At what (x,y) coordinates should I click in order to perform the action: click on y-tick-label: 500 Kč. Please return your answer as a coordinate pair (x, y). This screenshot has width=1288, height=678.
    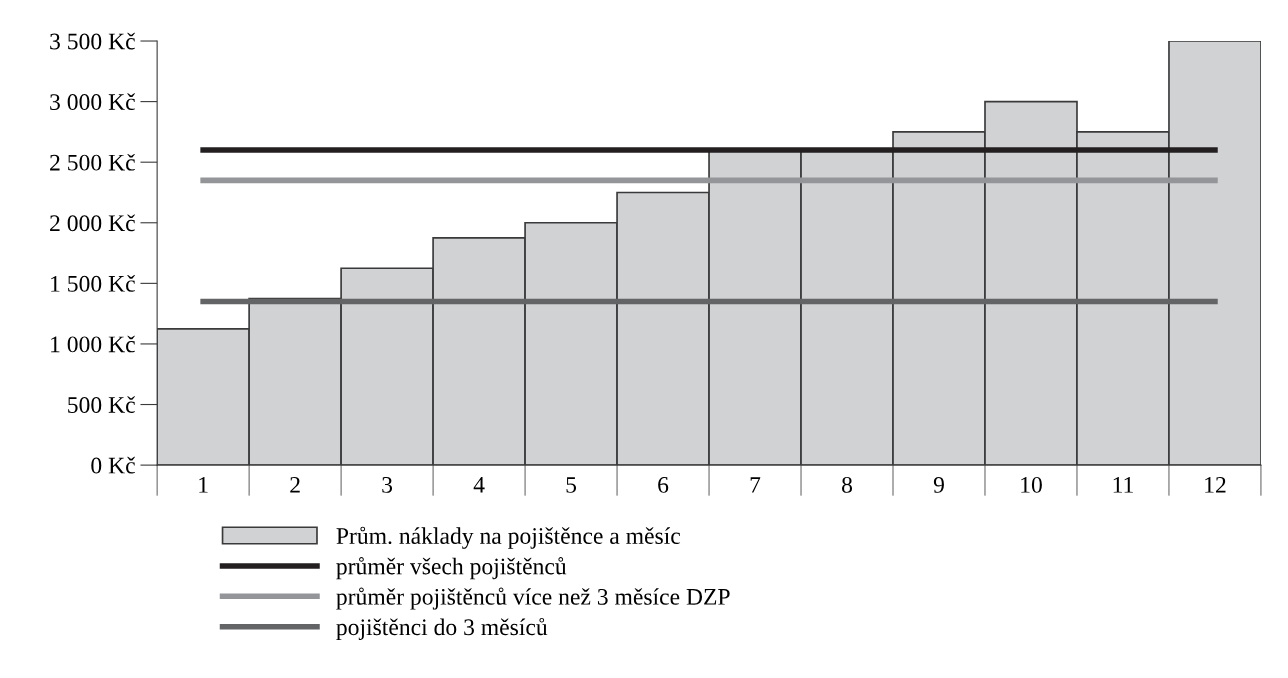
    Looking at the image, I should click on (101, 404).